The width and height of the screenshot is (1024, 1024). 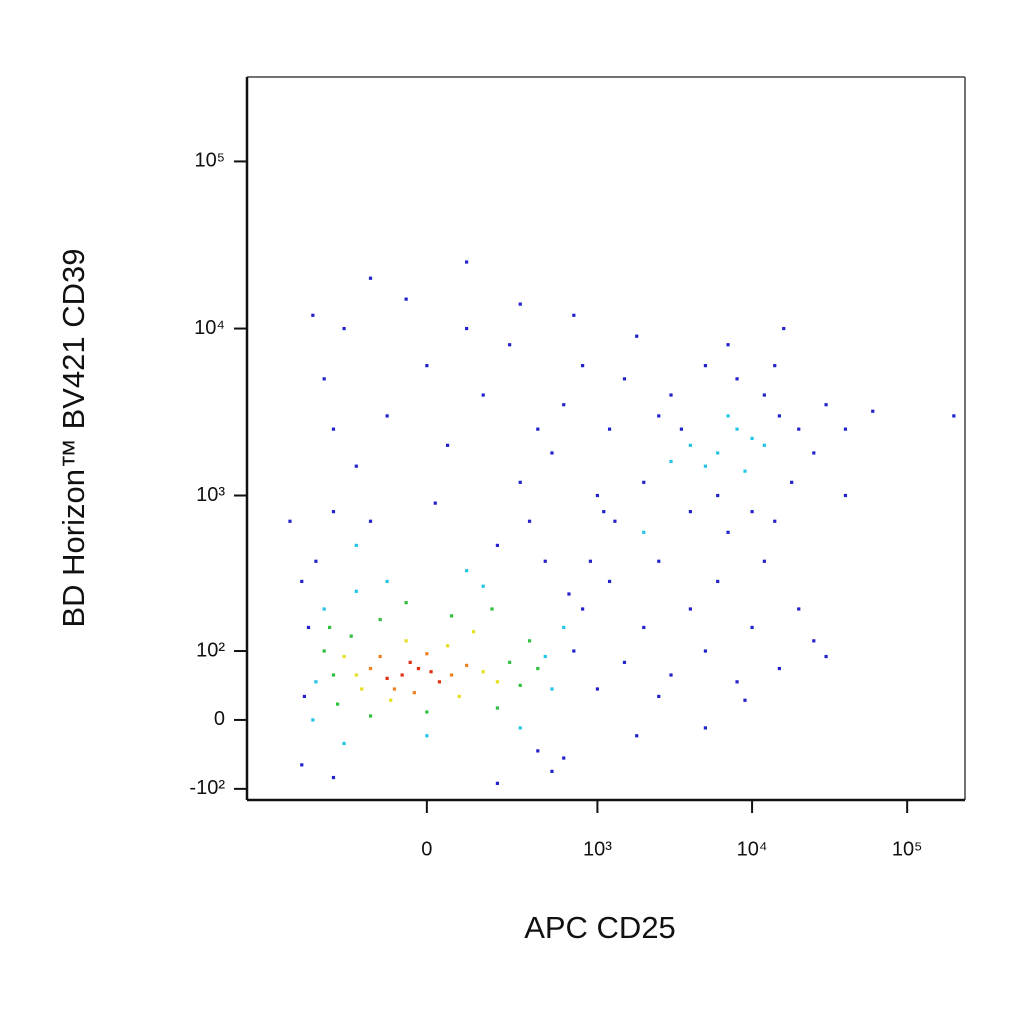 What do you see at coordinates (73, 437) in the screenshot?
I see `y-axis-label: BD Horizon™ BV421 CD39` at bounding box center [73, 437].